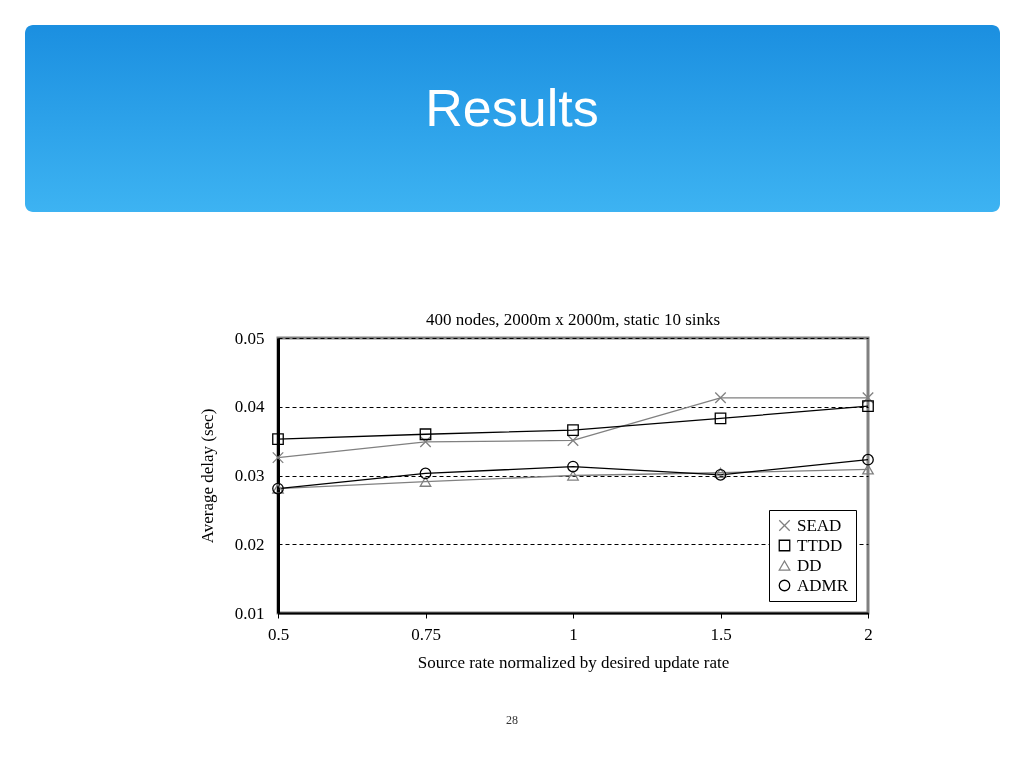 The image size is (1024, 768). I want to click on legend-label: ADMR, so click(823, 585).